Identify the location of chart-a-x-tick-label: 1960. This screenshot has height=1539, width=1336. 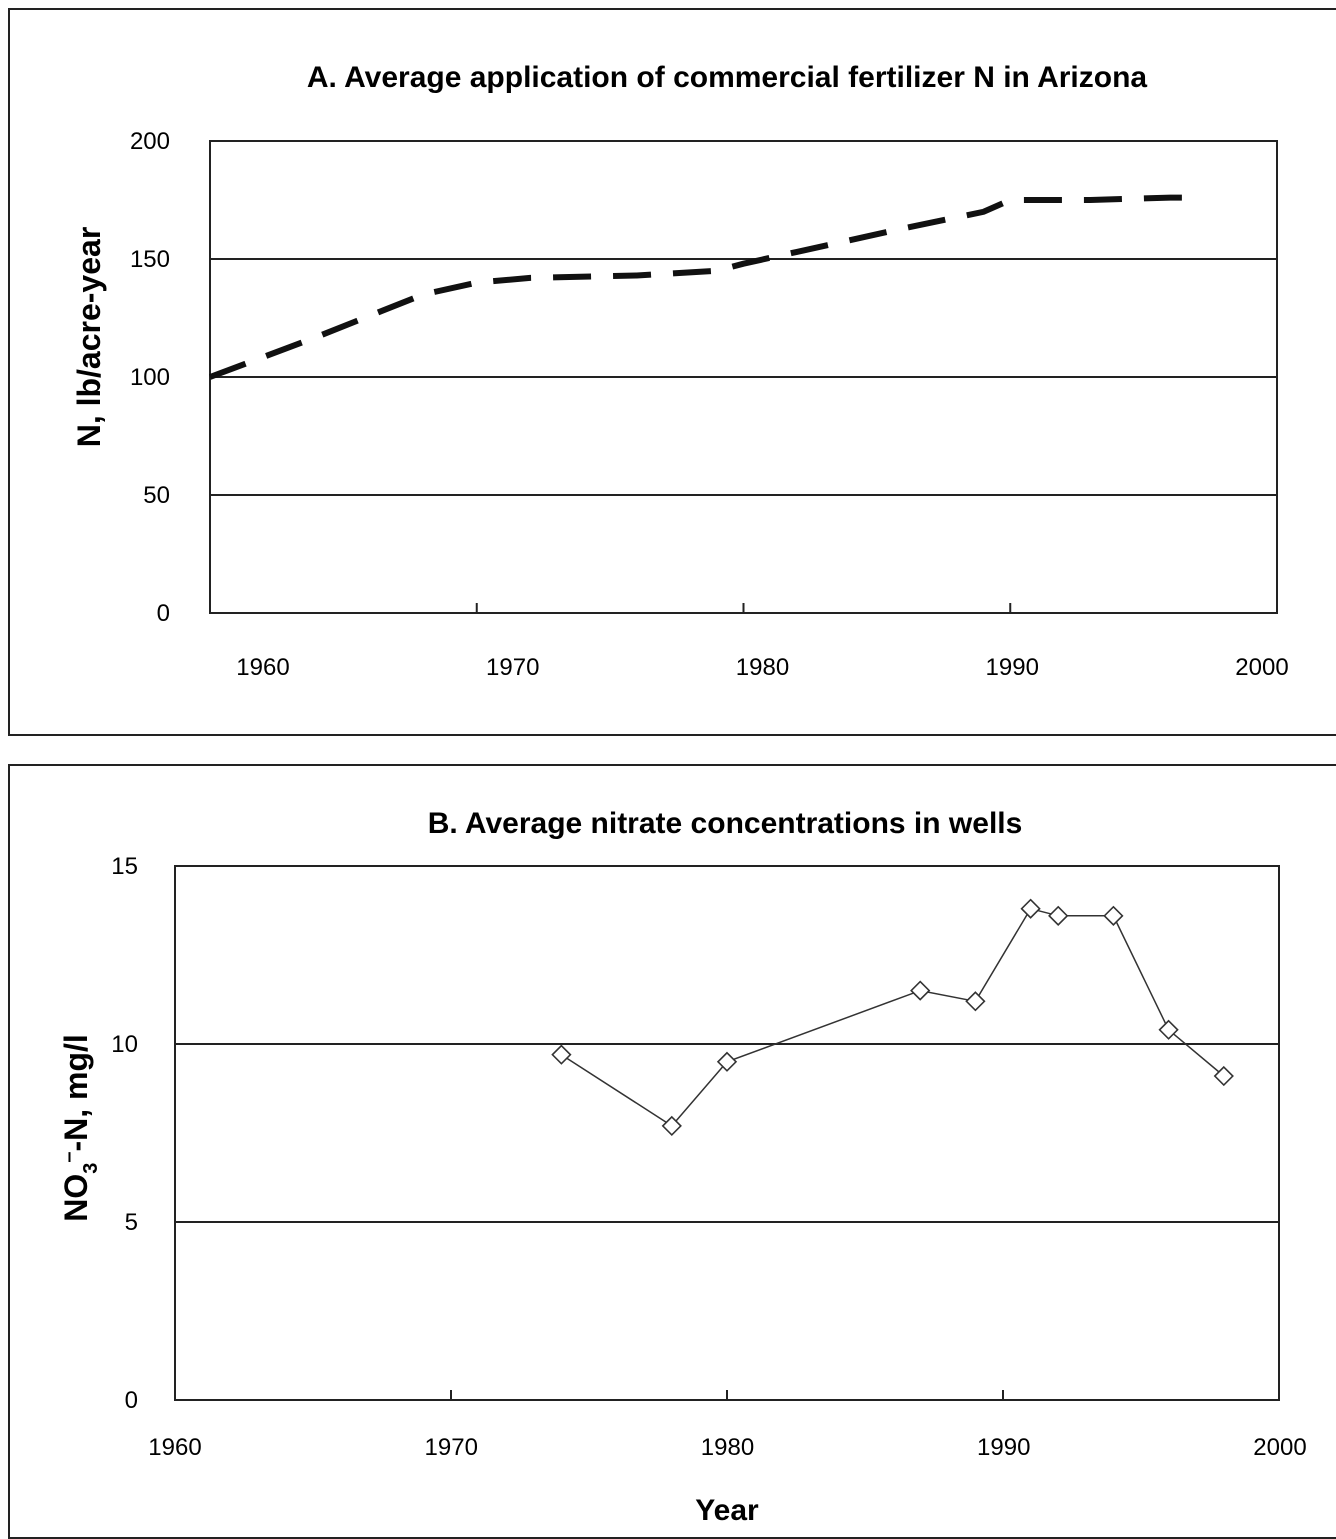
(262, 667).